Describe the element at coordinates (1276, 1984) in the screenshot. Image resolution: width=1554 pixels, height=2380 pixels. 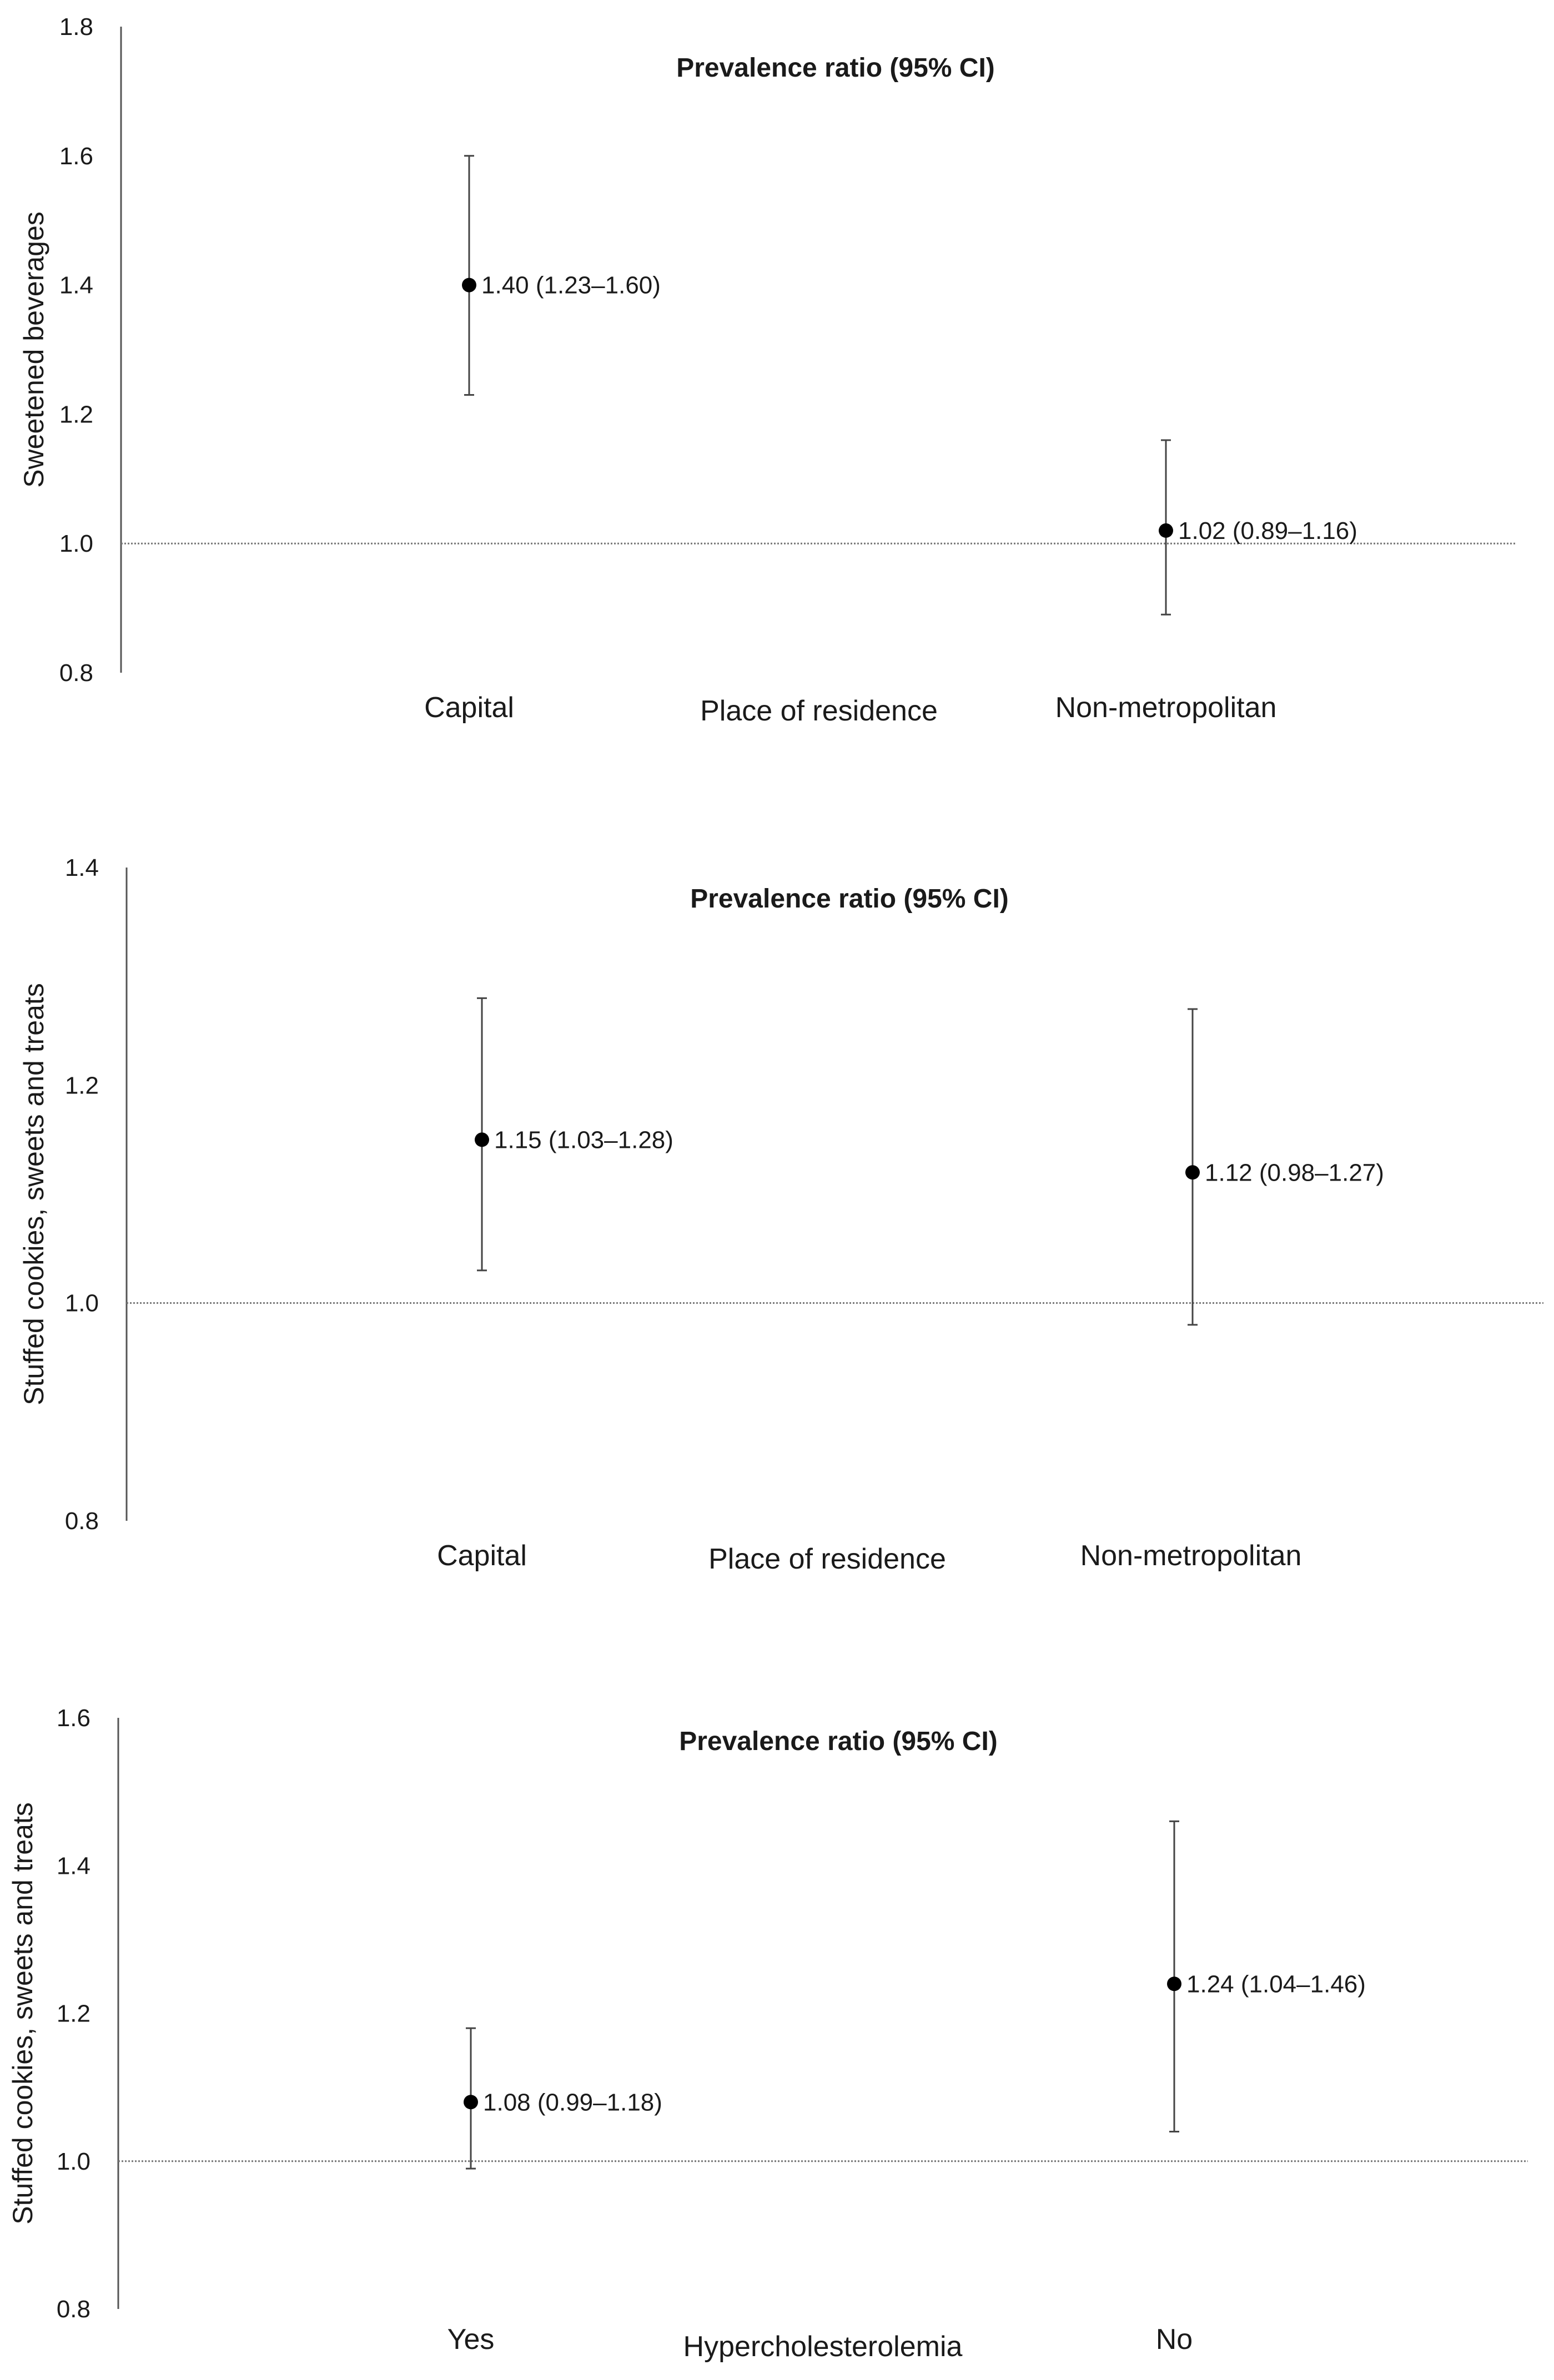
I see `point-value-label: 1.24 (1.04–1.46)` at that location.